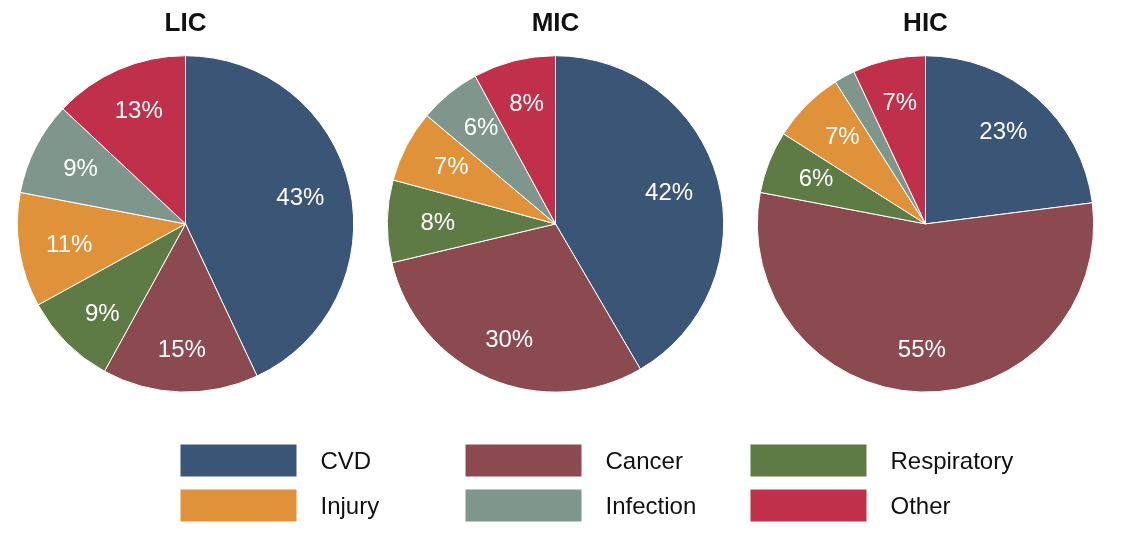 The height and width of the screenshot is (549, 1134). I want to click on legend-label: Respiratory, so click(952, 460).